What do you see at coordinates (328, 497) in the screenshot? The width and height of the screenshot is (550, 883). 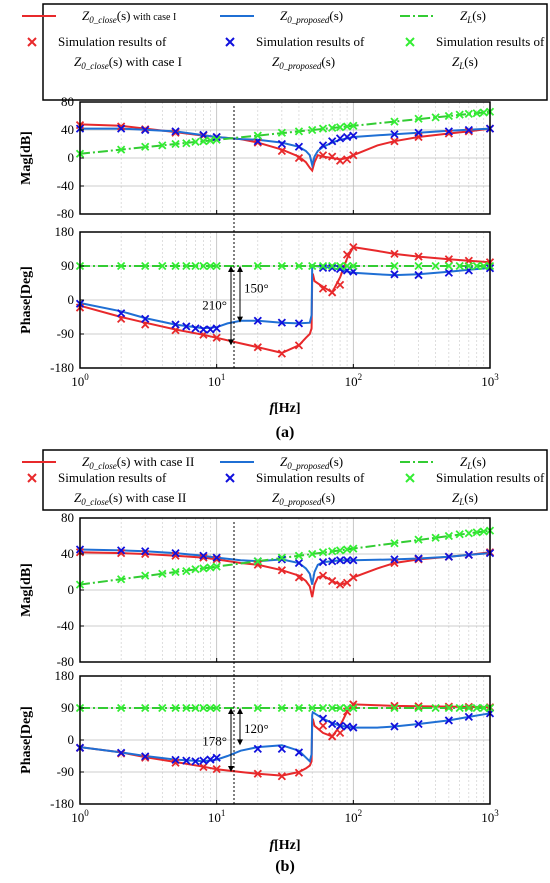 I see `legend-tail: (s)` at bounding box center [328, 497].